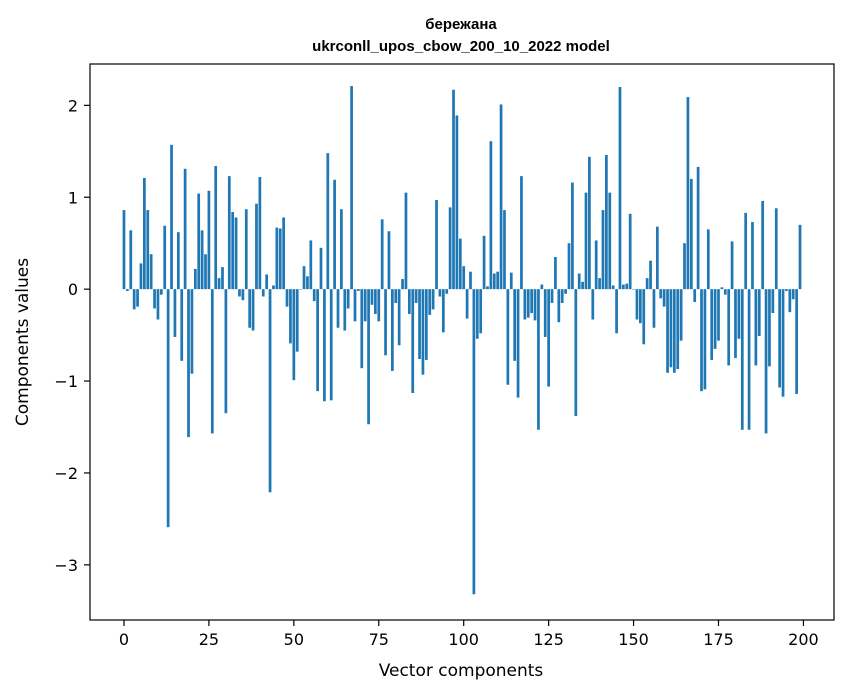 The height and width of the screenshot is (696, 847). Describe the element at coordinates (461, 24) in the screenshot. I see `chart-title: бережана` at that location.